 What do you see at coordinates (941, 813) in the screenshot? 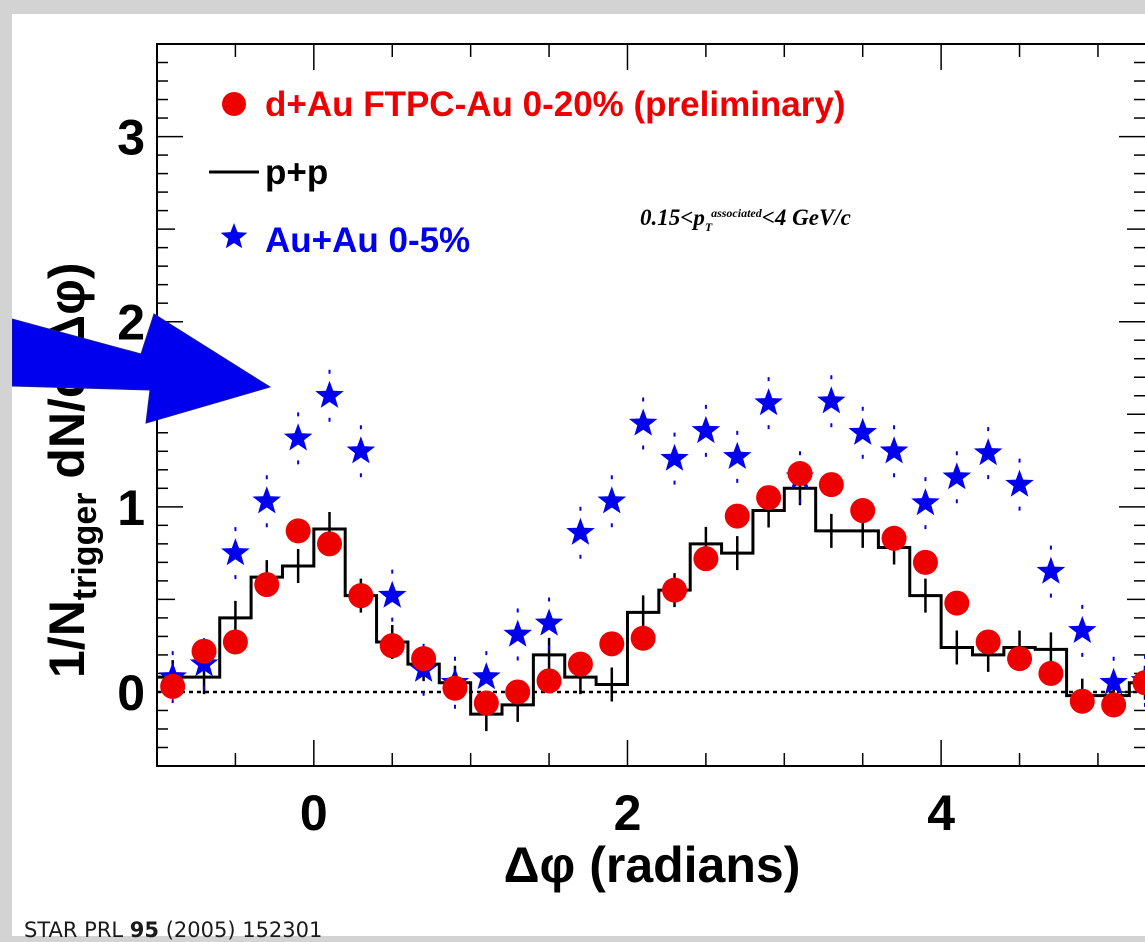
I see `x-tick-label: 4` at bounding box center [941, 813].